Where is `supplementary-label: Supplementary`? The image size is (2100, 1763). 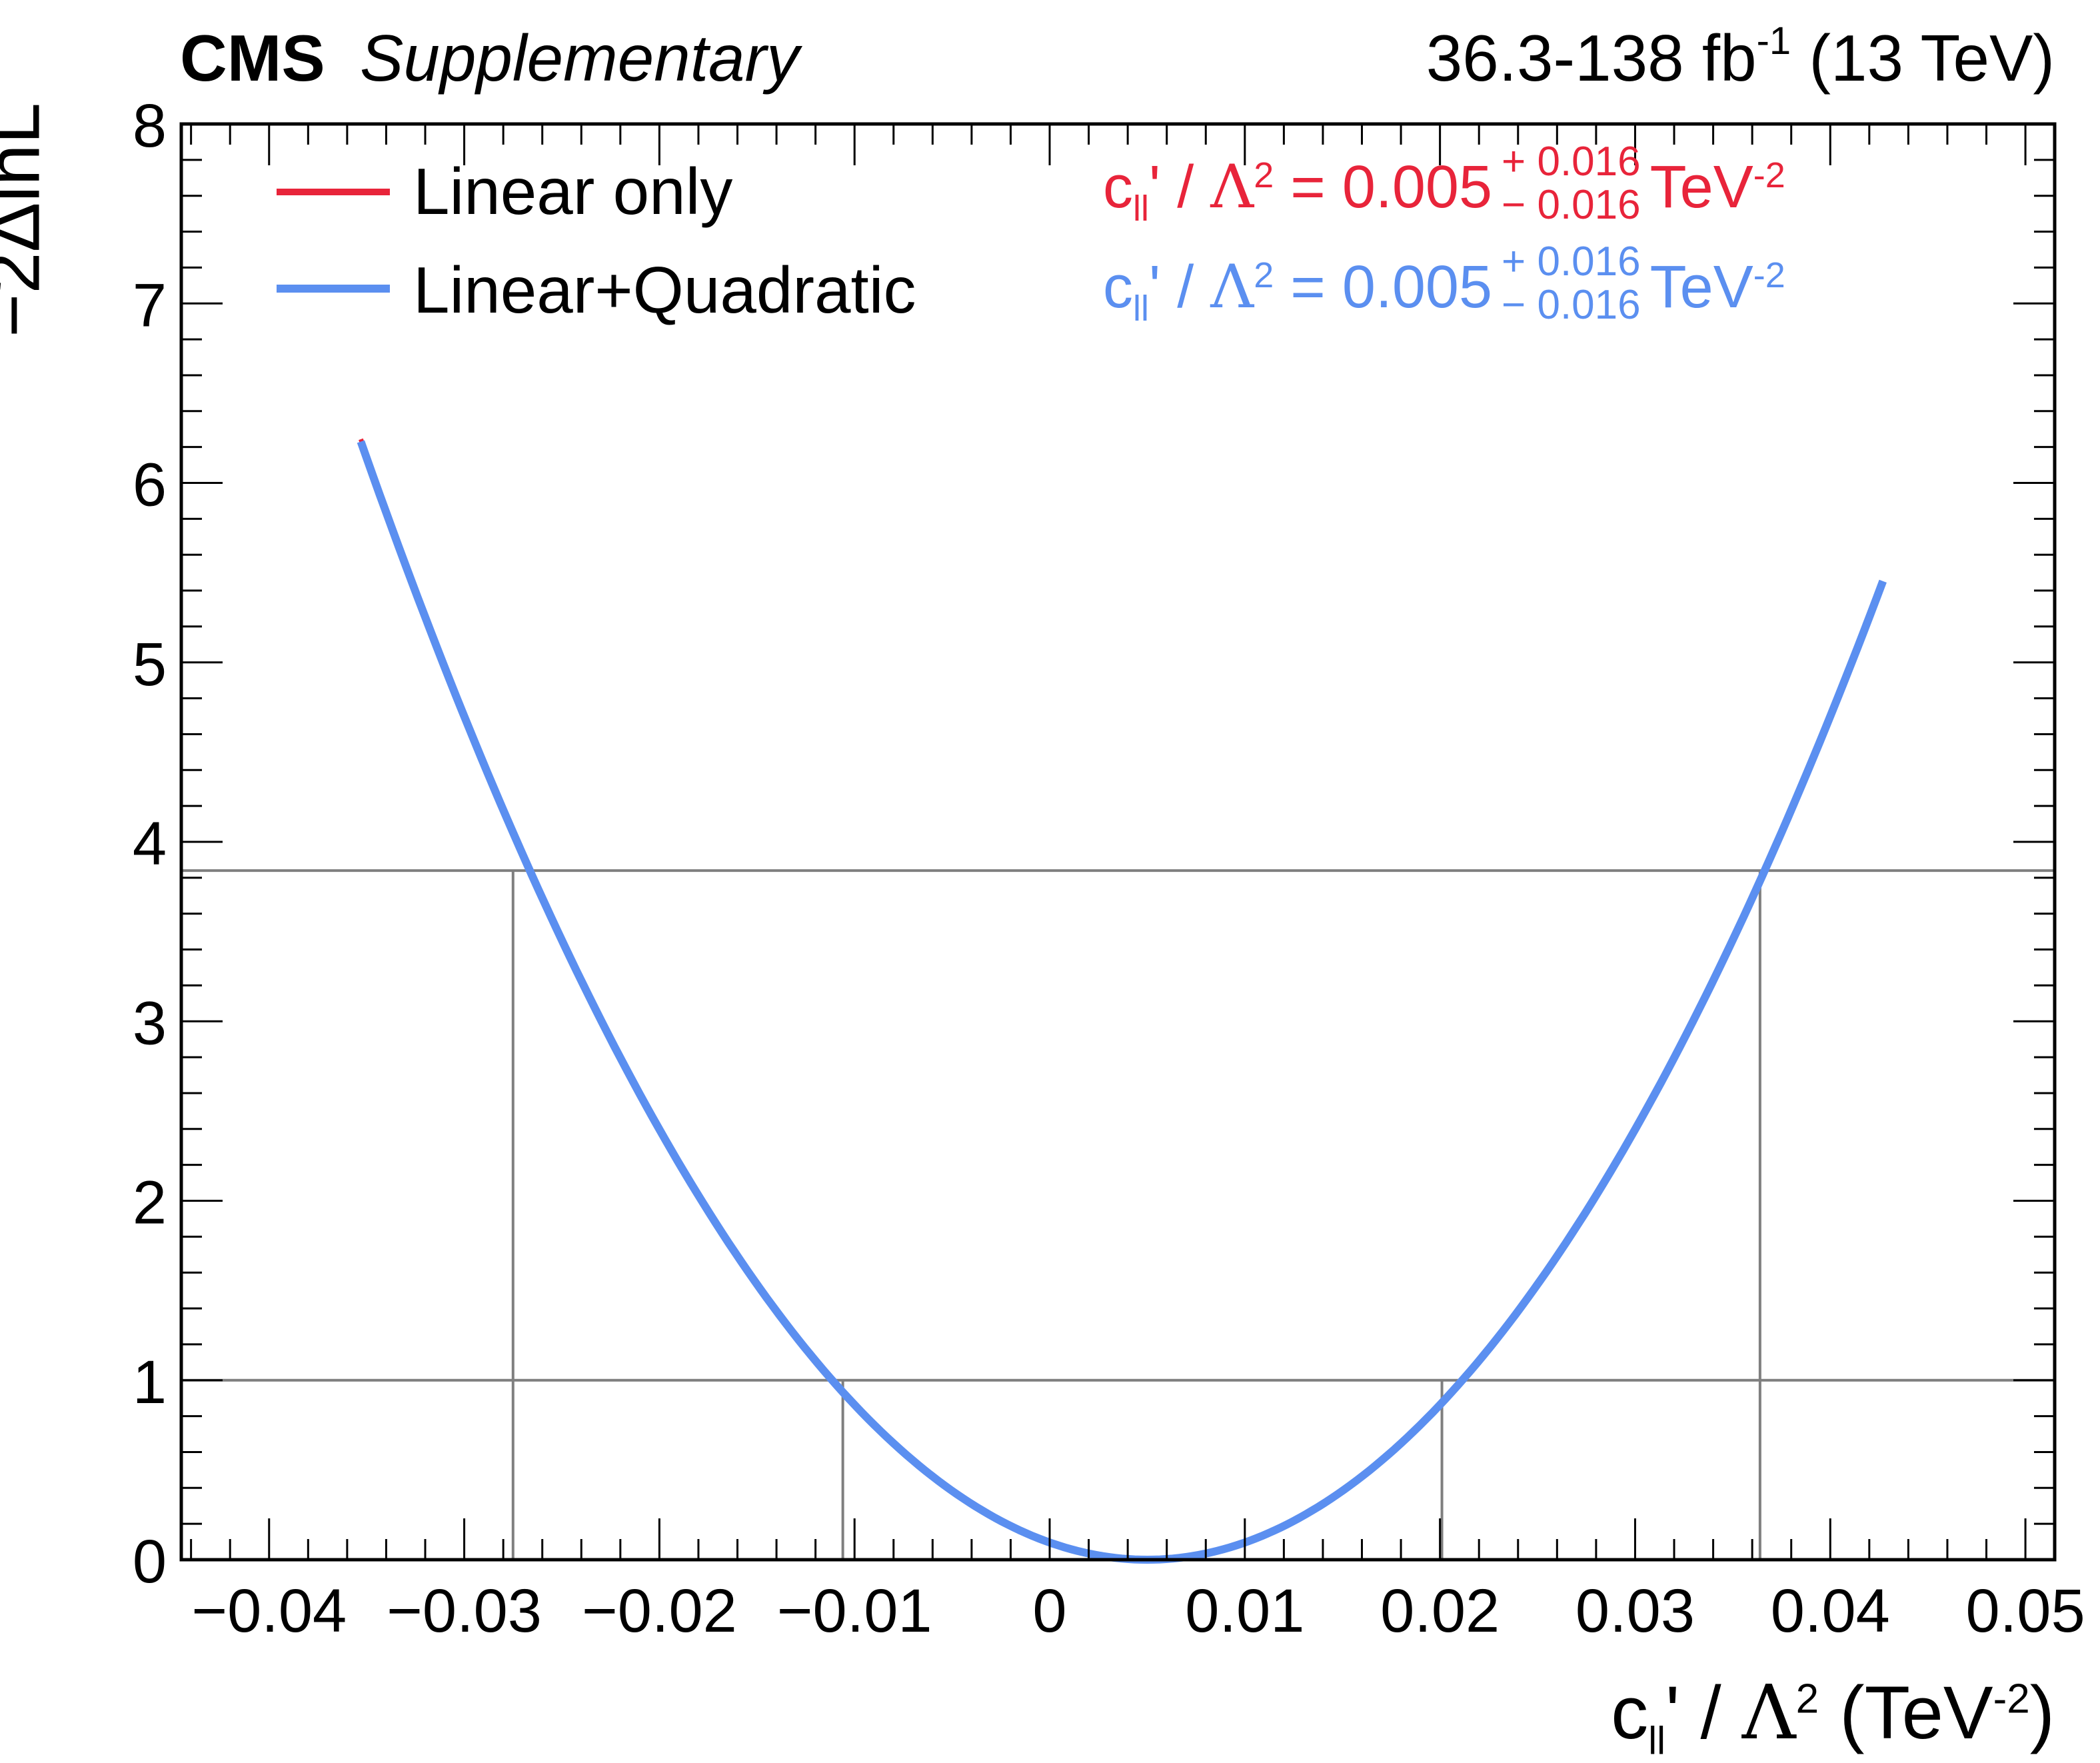 supplementary-label: Supplementary is located at coordinates (580, 58).